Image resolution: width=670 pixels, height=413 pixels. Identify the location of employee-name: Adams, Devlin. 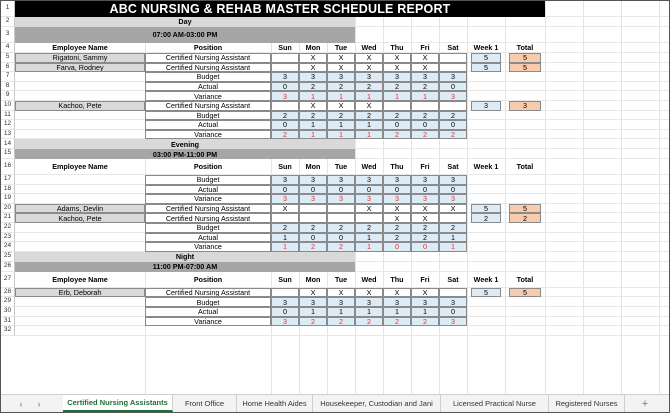
(80, 208).